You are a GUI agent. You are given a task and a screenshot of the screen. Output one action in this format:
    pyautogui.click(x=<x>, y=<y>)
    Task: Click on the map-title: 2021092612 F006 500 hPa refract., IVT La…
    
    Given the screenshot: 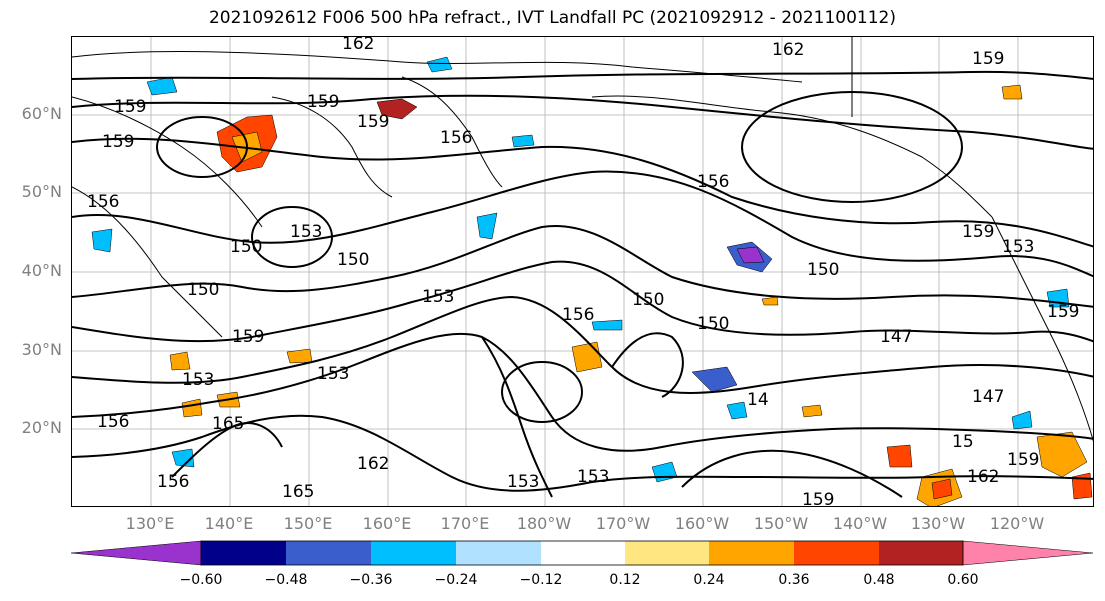 What is the action you would take?
    pyautogui.click(x=552, y=18)
    